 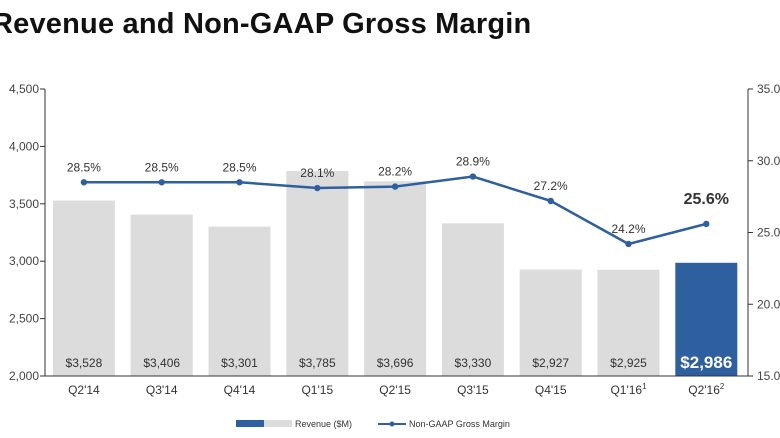 What do you see at coordinates (24, 319) in the screenshot?
I see `left-axis-tick-label: 2,500` at bounding box center [24, 319].